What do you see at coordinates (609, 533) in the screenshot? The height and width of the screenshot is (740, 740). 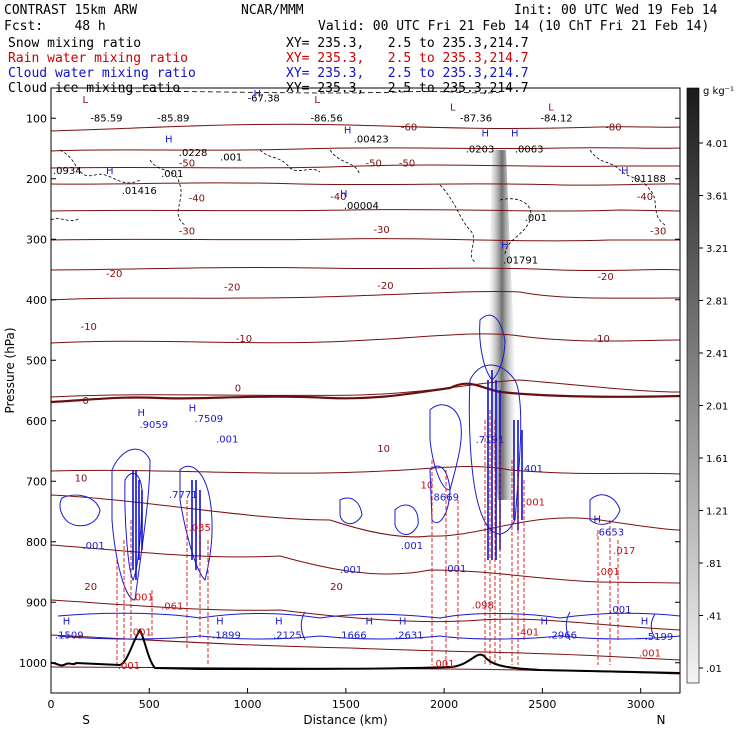 I see `cloud-water-label: .6653` at bounding box center [609, 533].